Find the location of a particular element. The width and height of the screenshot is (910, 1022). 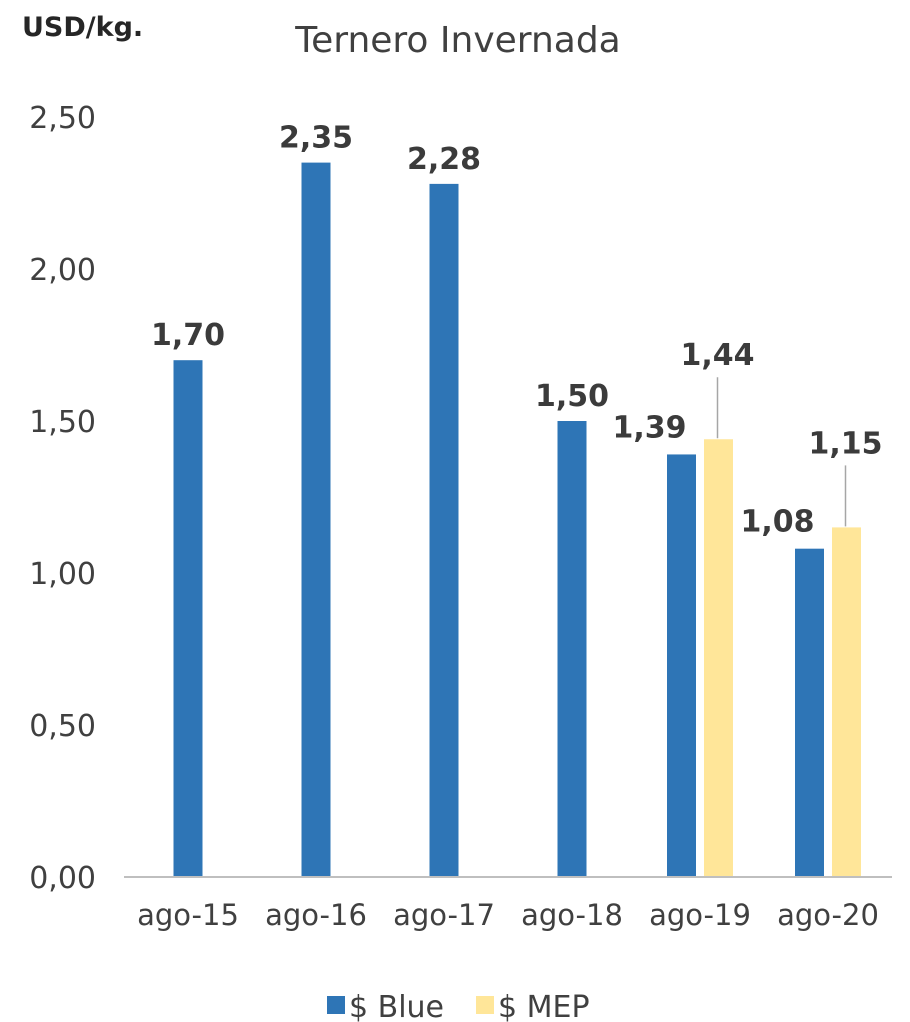

y-unit-label: USD/kg. is located at coordinates (82, 27).